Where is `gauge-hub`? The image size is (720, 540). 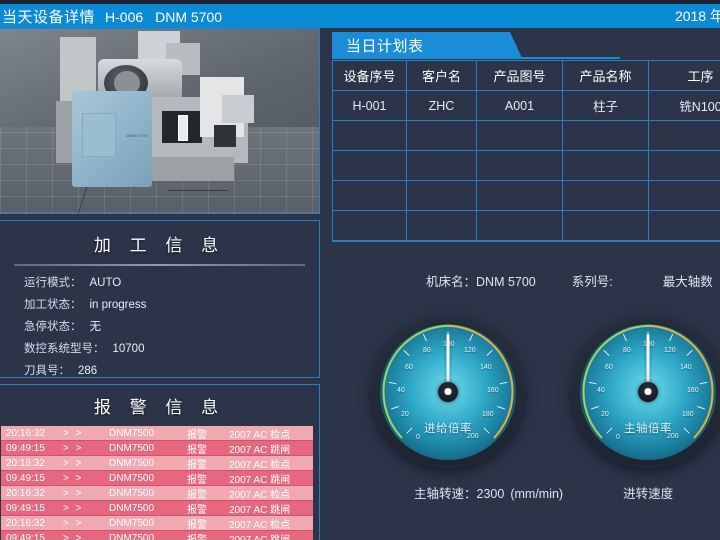
gauge-hub is located at coordinates (448, 392).